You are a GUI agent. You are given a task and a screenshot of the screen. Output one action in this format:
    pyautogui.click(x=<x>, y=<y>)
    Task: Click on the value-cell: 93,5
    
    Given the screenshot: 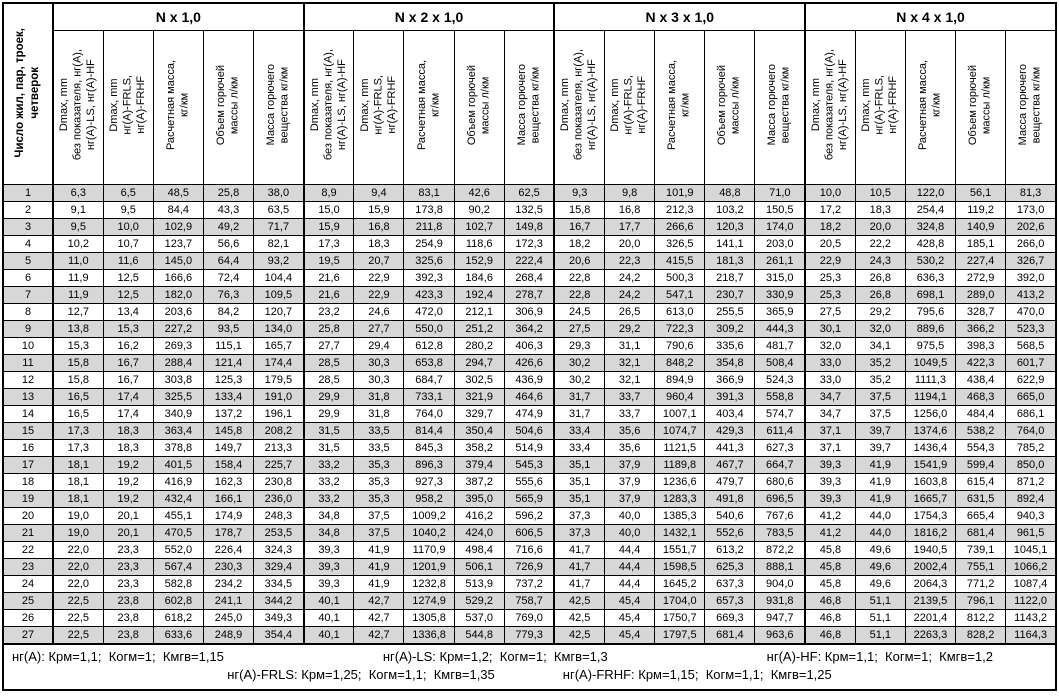 What is the action you would take?
    pyautogui.click(x=228, y=329)
    